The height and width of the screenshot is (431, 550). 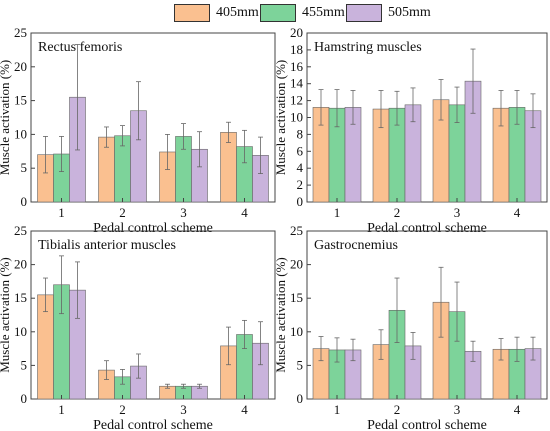 I want to click on legend-label-455mm: 455mm, so click(x=323, y=12).